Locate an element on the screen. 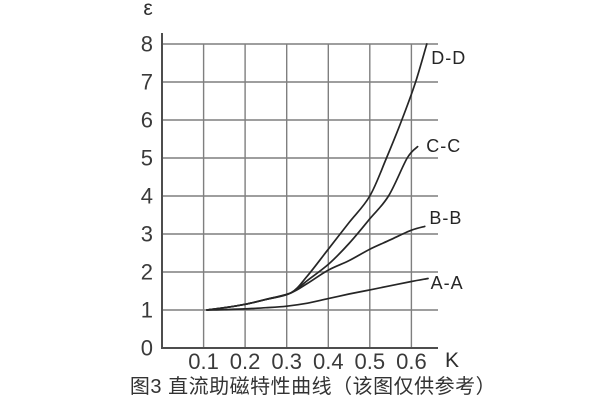 The image size is (600, 400). curve-label-A-A: A-A is located at coordinates (447, 283).